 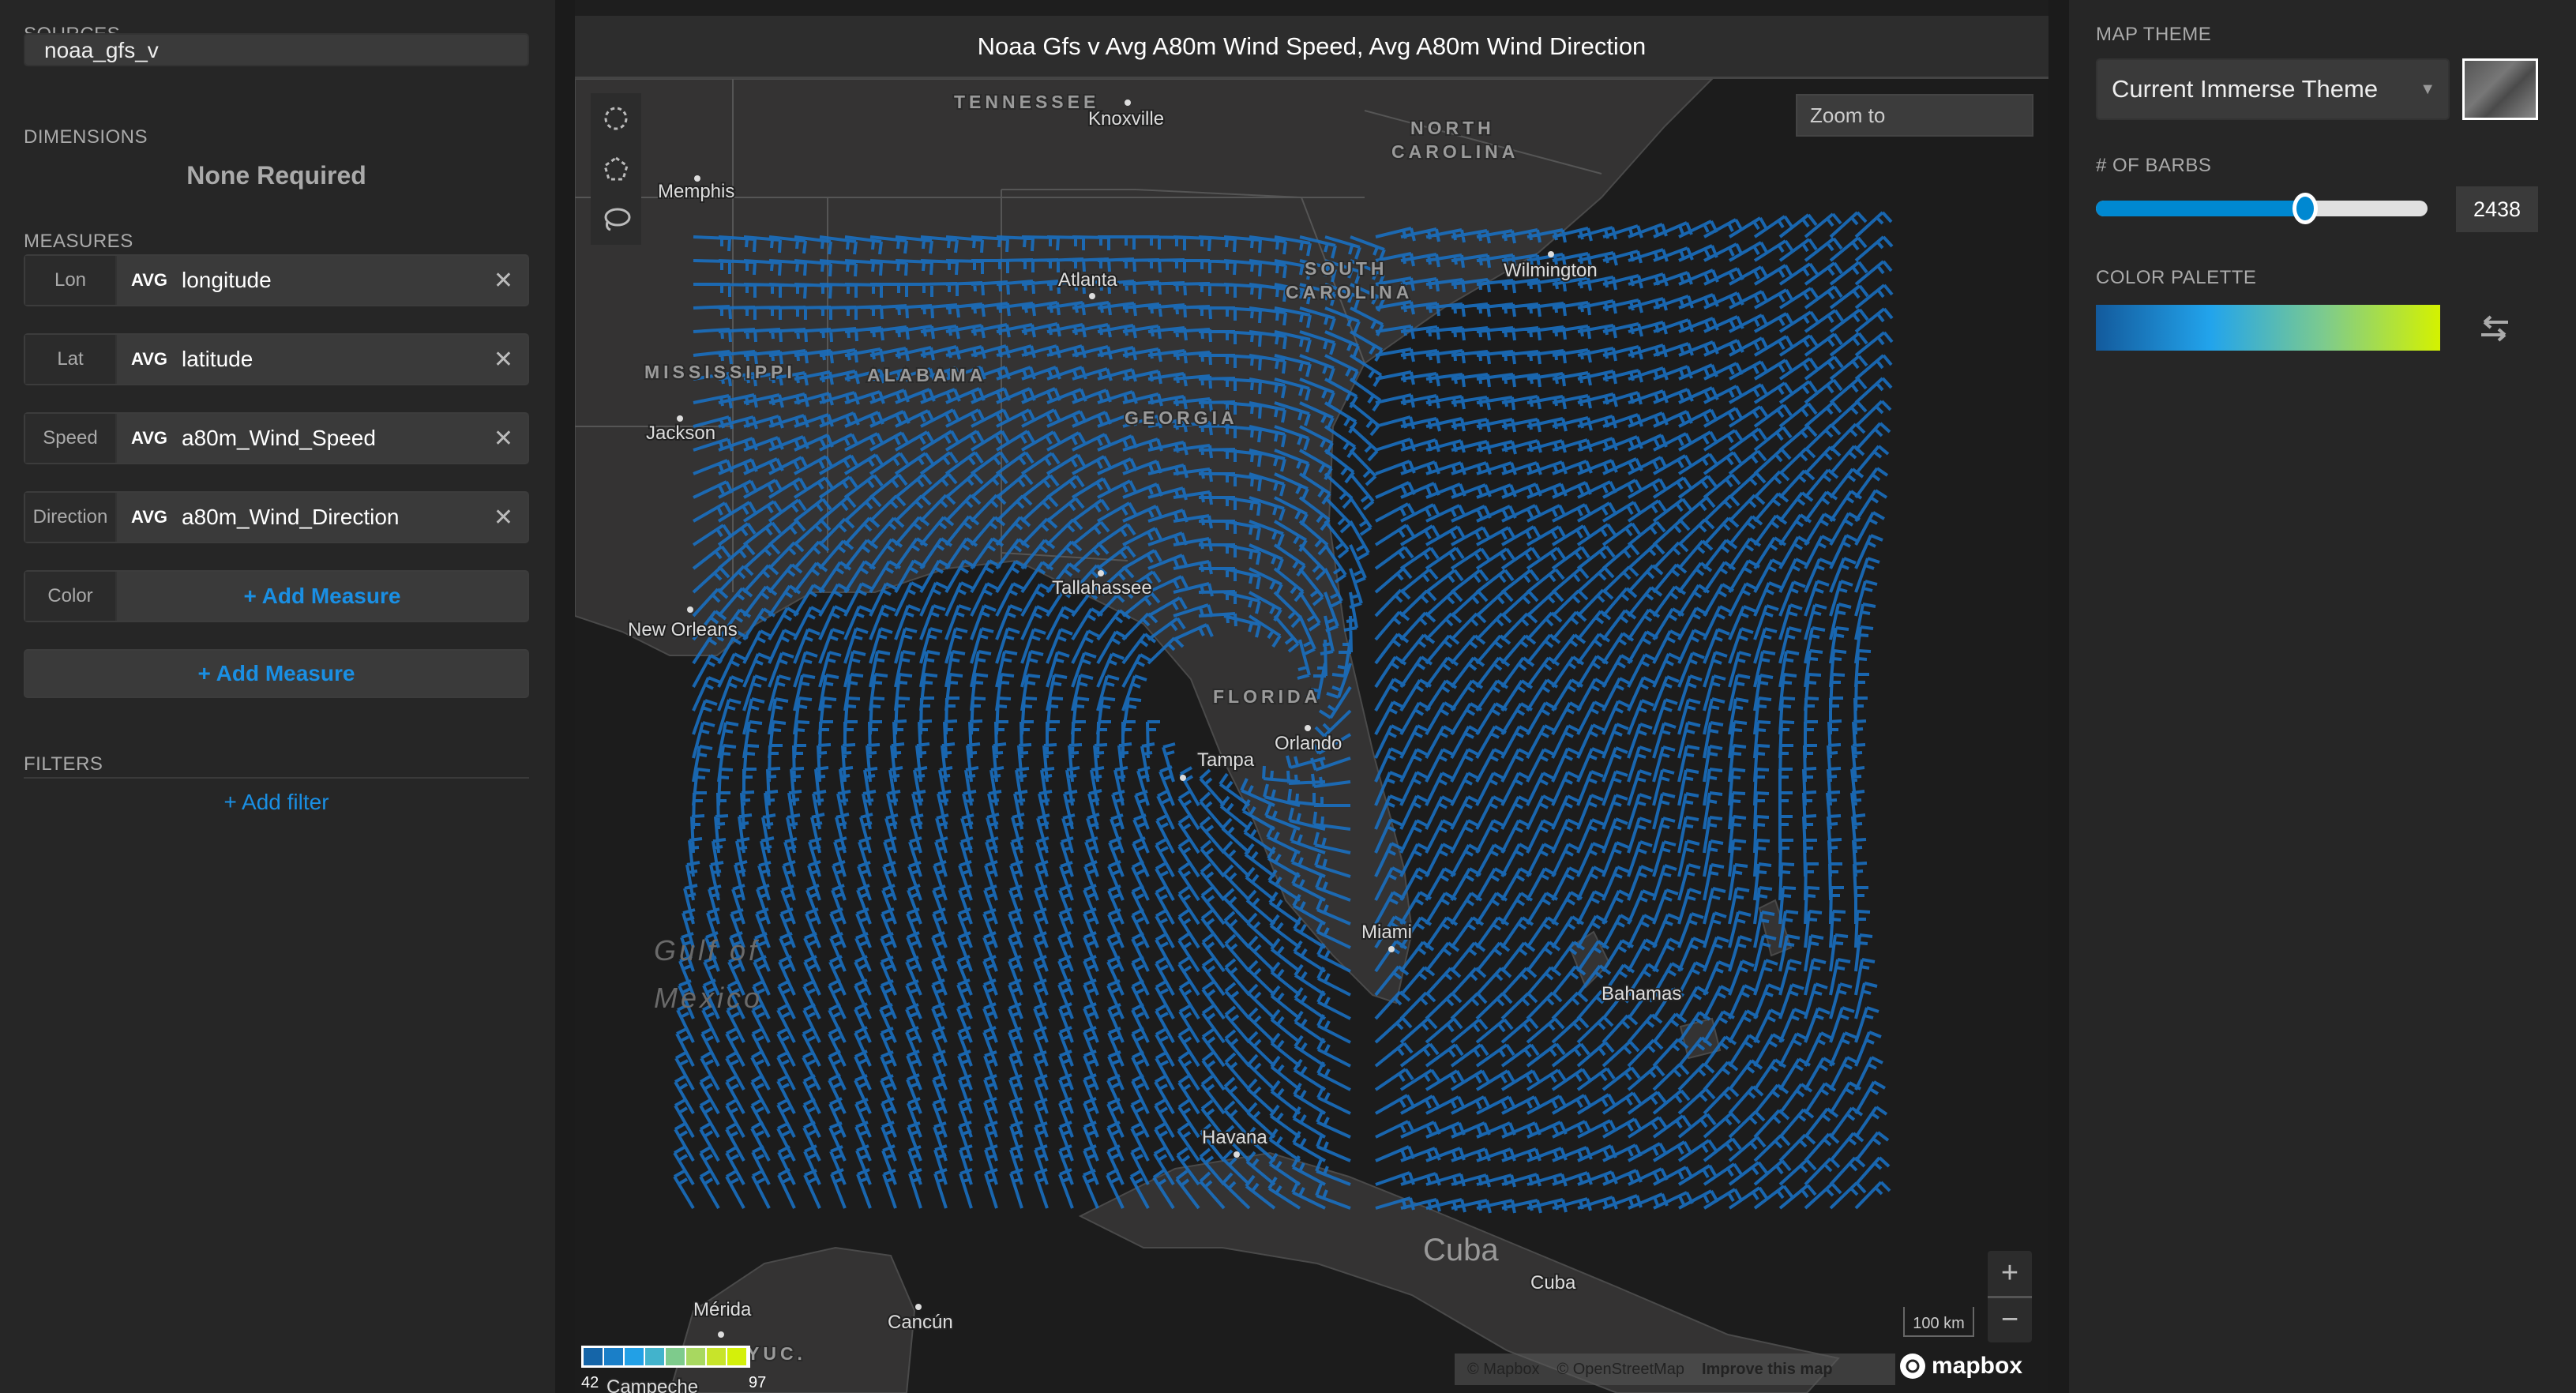 I want to click on measure-role: Lon, so click(x=71, y=280).